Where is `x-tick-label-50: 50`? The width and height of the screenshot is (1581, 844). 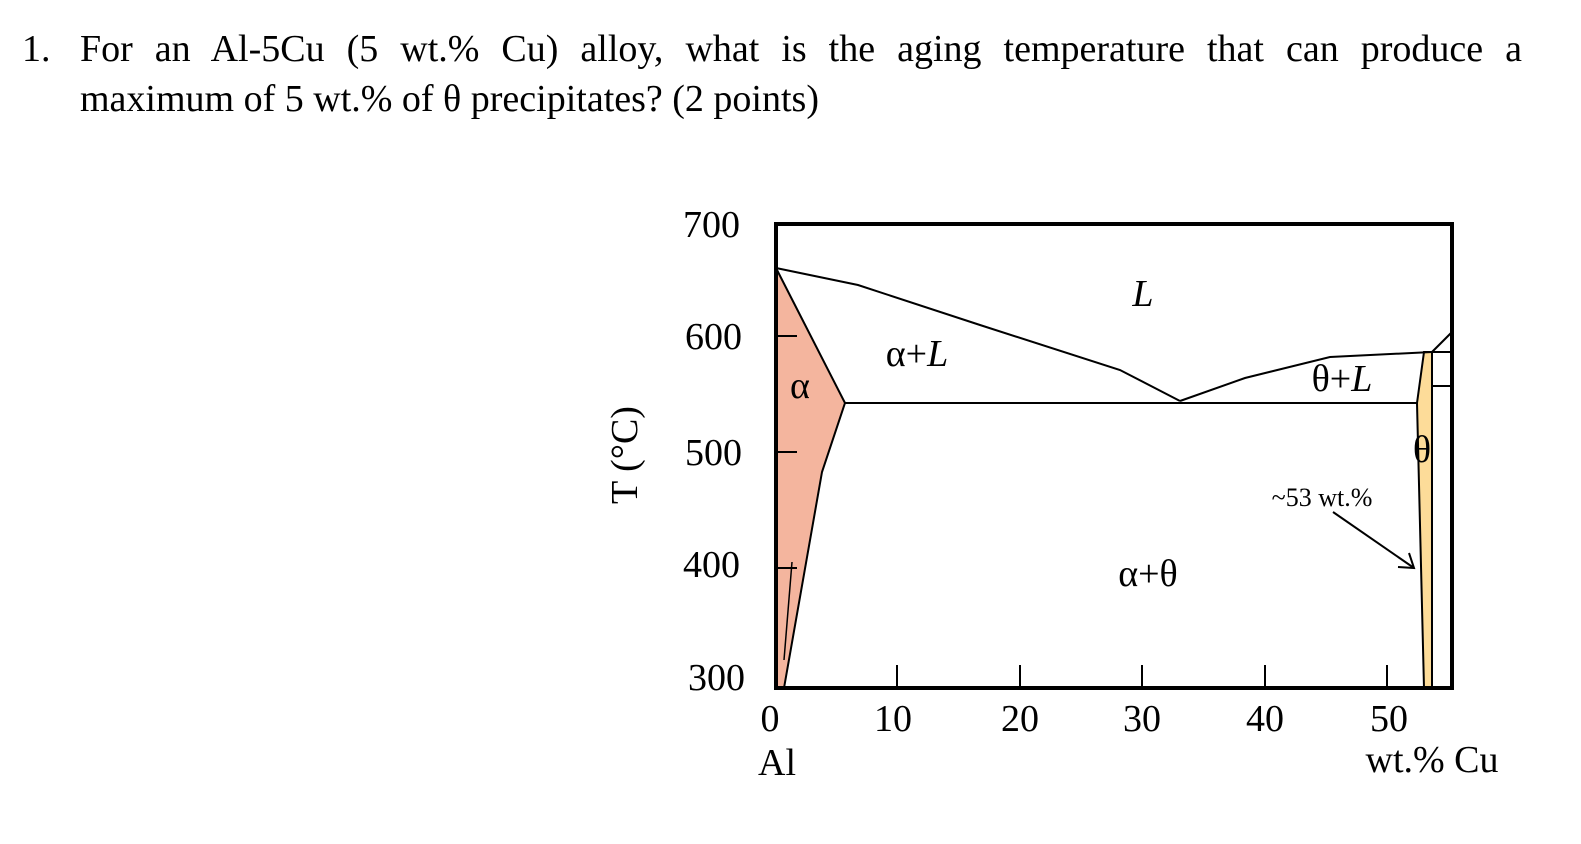
x-tick-label-50: 50 is located at coordinates (1389, 719).